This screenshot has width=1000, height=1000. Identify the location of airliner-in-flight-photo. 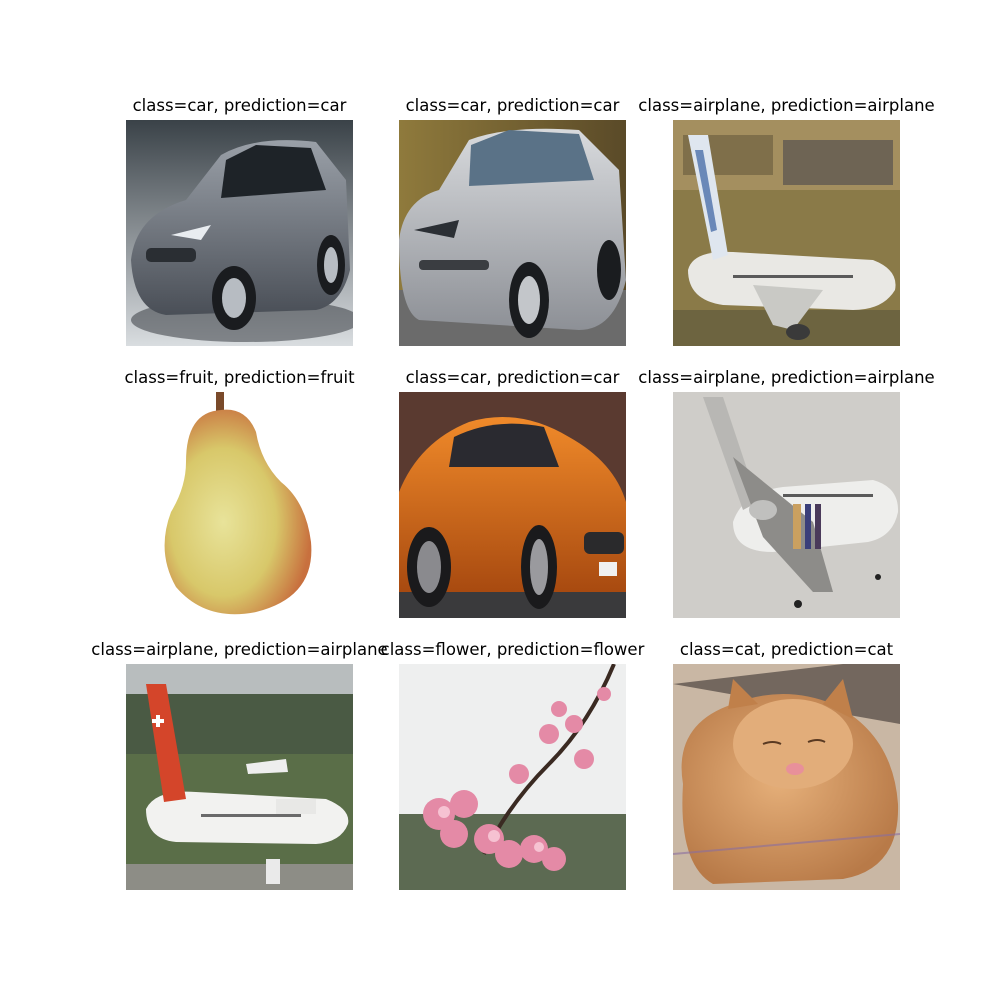
(786, 505).